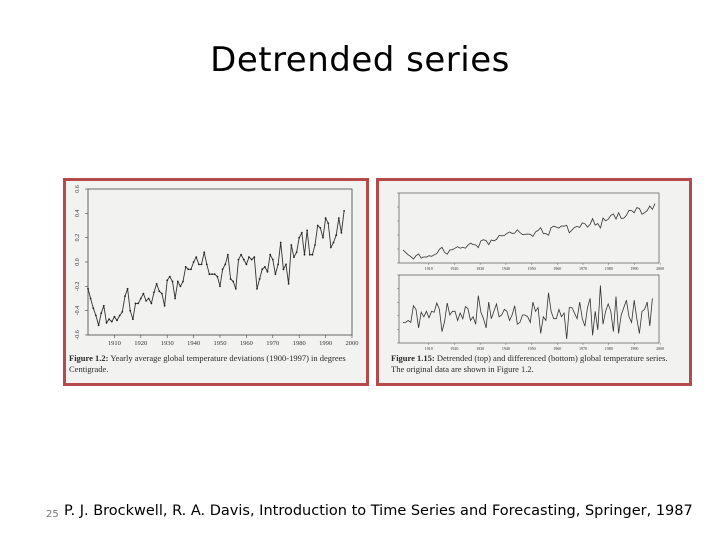 The height and width of the screenshot is (540, 720). What do you see at coordinates (413, 358) in the screenshot?
I see `figure-label: Figure 1.15:` at bounding box center [413, 358].